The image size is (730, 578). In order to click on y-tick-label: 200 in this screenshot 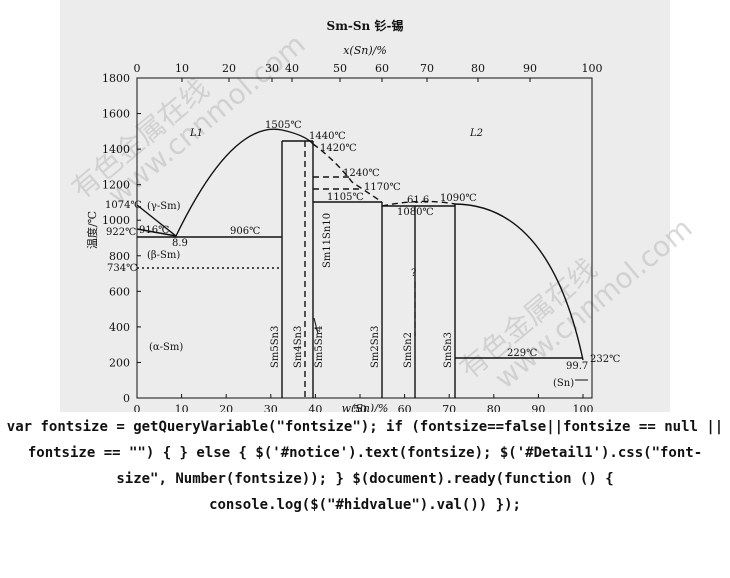, I will do `click(119, 362)`.